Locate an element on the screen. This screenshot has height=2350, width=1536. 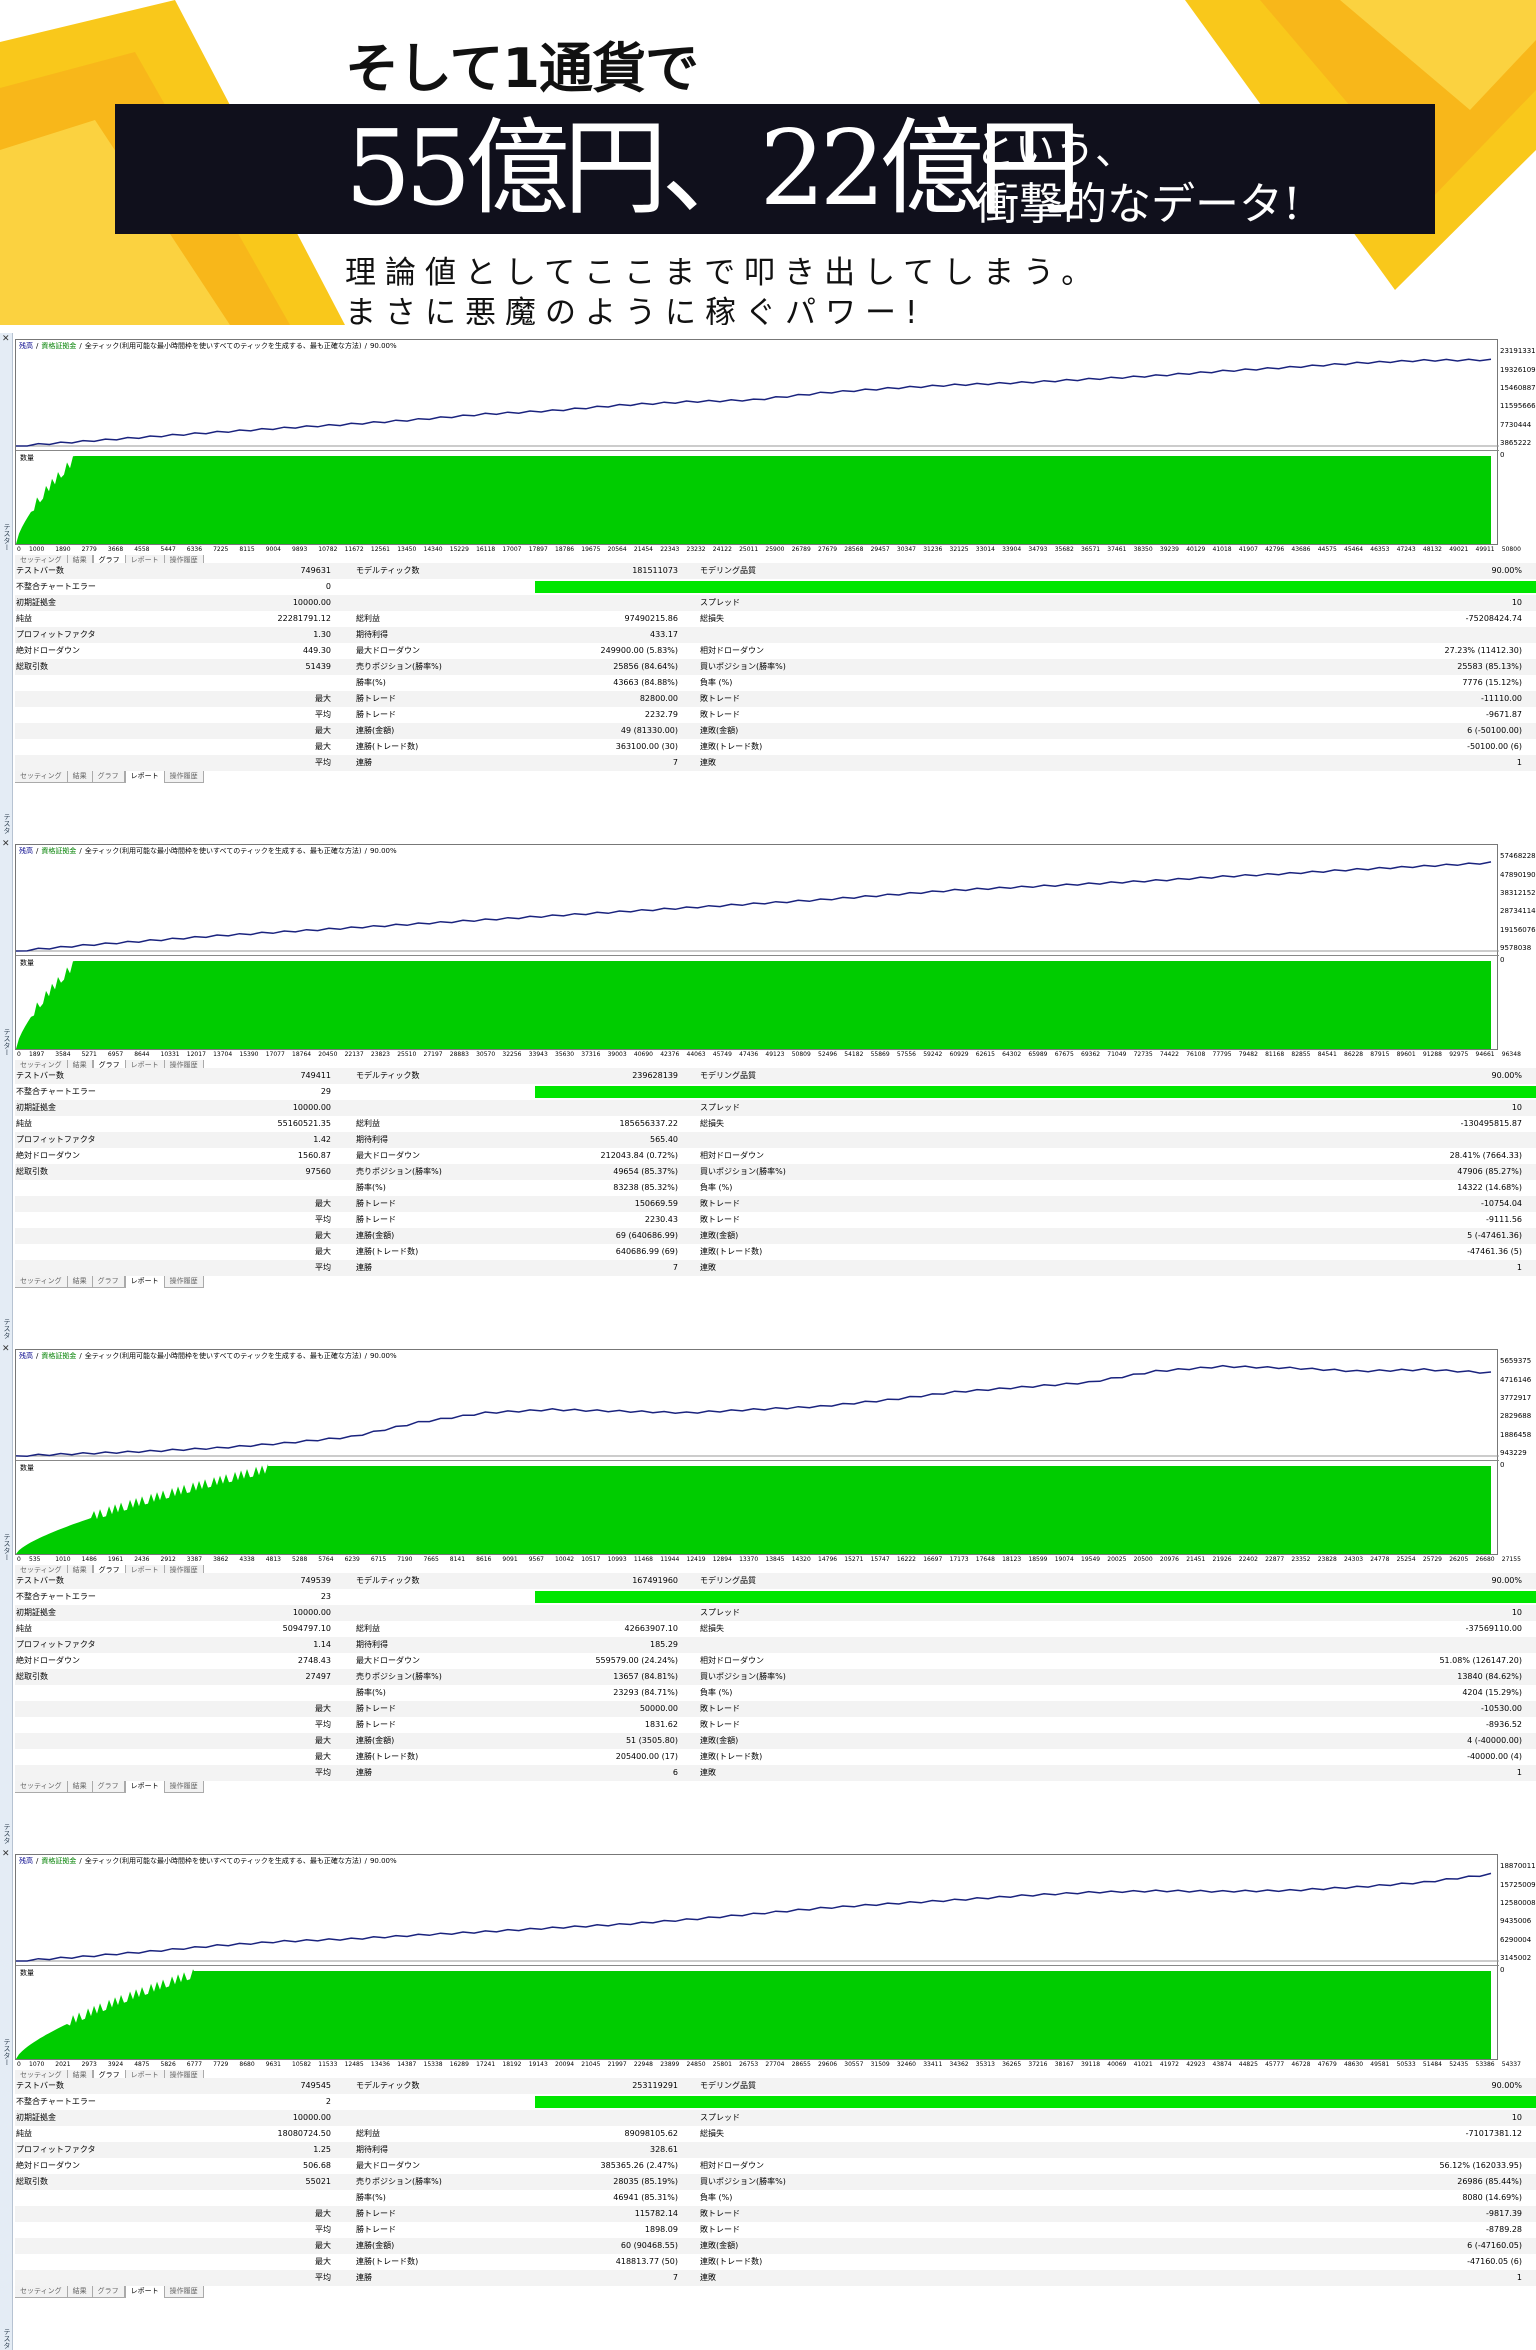
x-tick-label: 24778 is located at coordinates (1380, 1559).